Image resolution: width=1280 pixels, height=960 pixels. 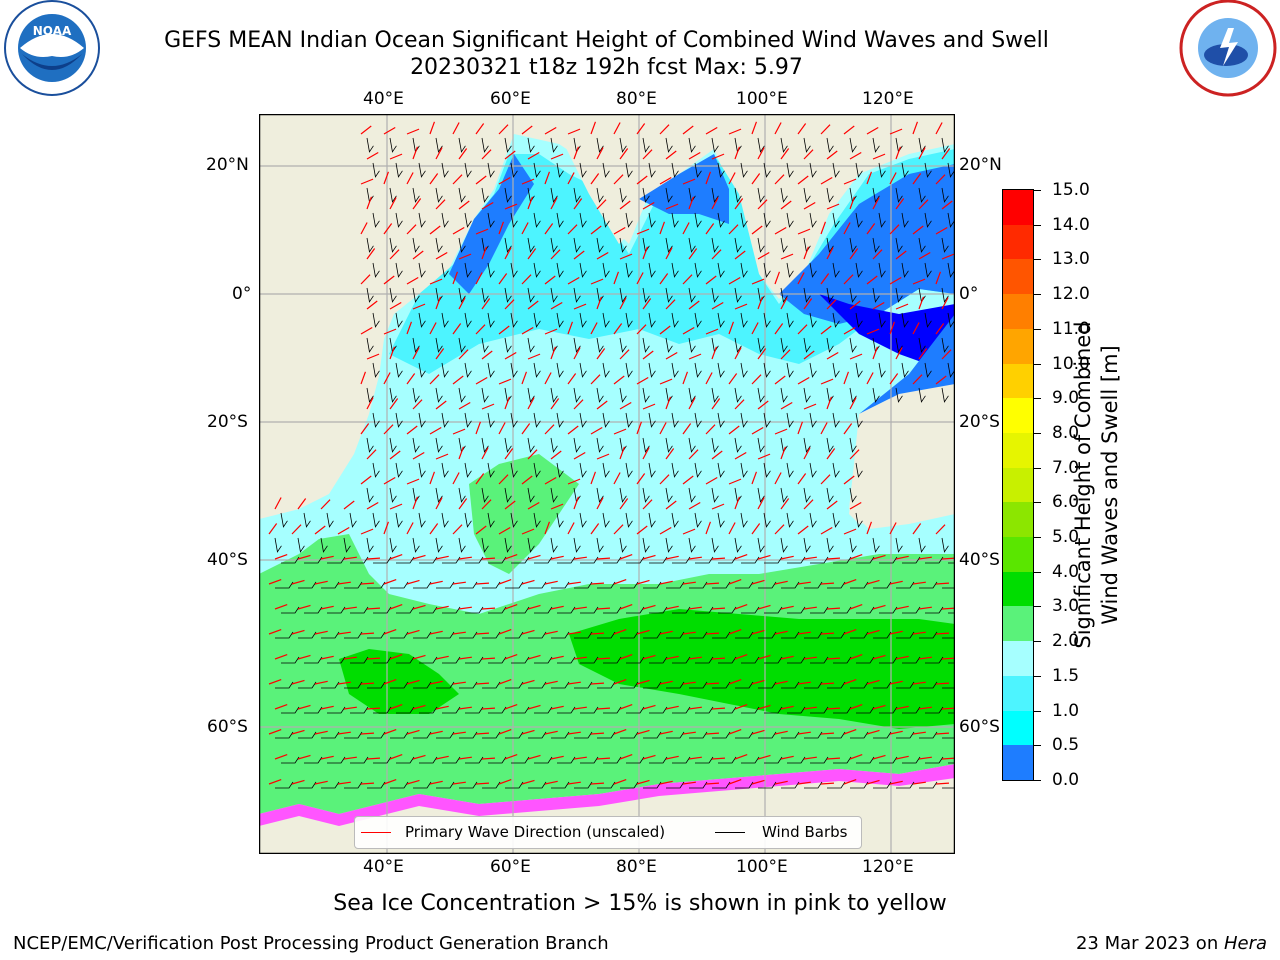 I want to click on colorbar-tick-label: 5.0, so click(x=1066, y=537).